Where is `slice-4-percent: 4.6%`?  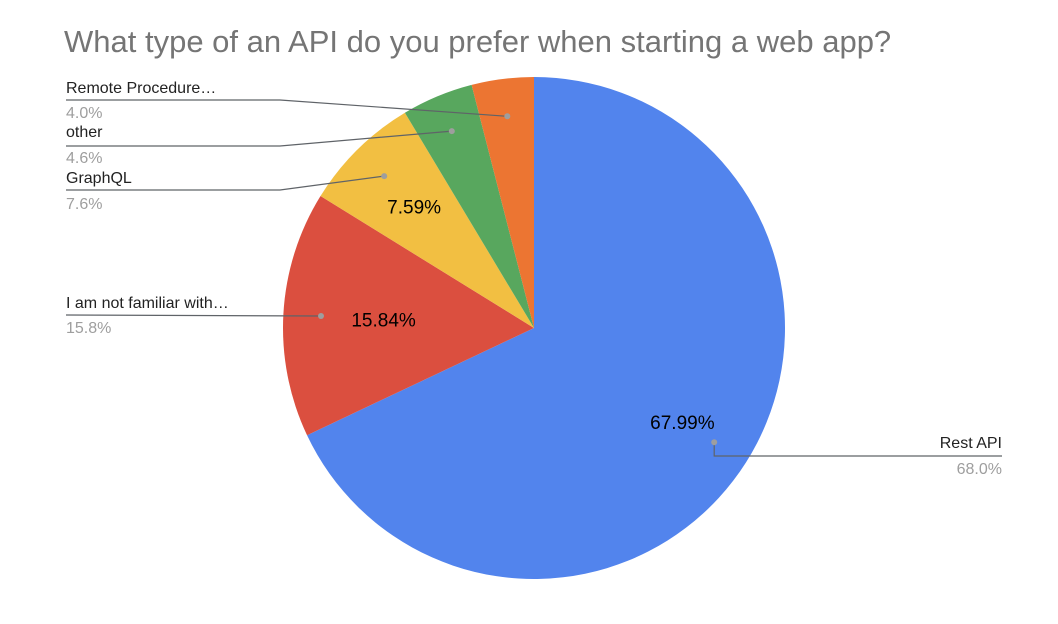 slice-4-percent: 4.6% is located at coordinates (84, 158).